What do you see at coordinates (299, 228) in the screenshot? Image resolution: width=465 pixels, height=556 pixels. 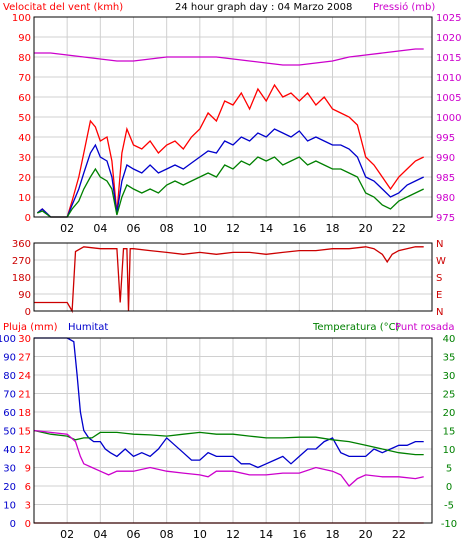 I see `x-tick-label: 16` at bounding box center [299, 228].